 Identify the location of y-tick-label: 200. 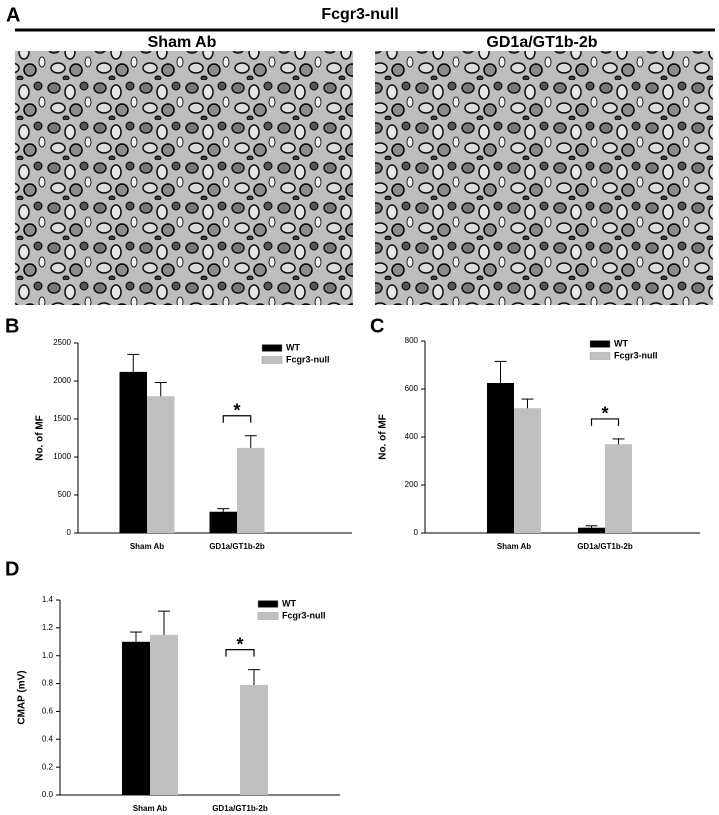
(412, 484).